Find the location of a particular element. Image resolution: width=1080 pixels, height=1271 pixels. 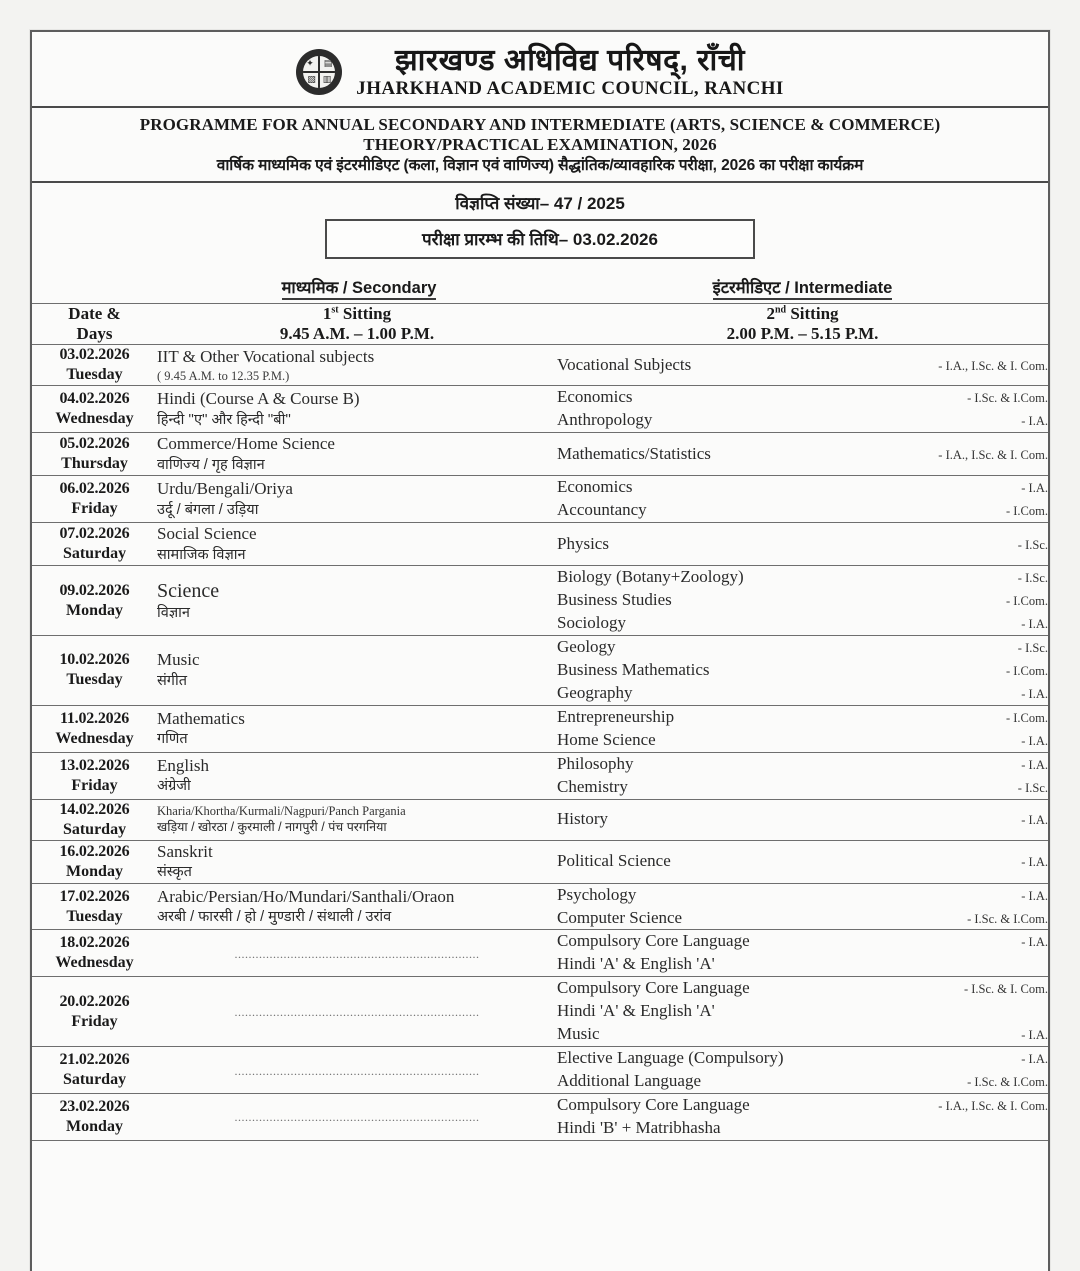

cell-date: 05.02.2026 Thursday is located at coordinates (94, 454).